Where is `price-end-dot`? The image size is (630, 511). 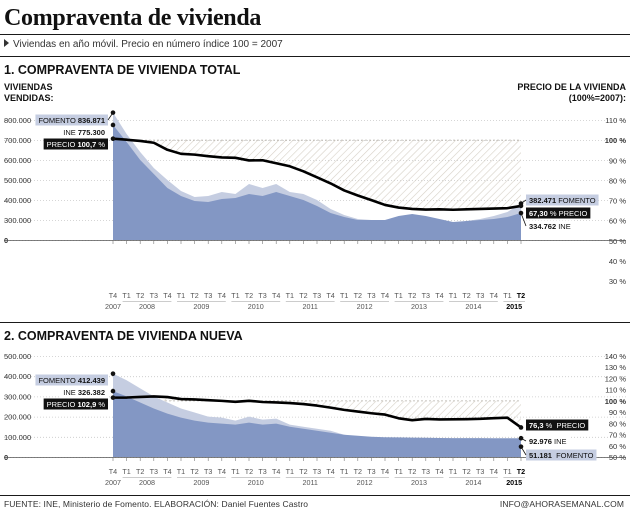 price-end-dot is located at coordinates (521, 427).